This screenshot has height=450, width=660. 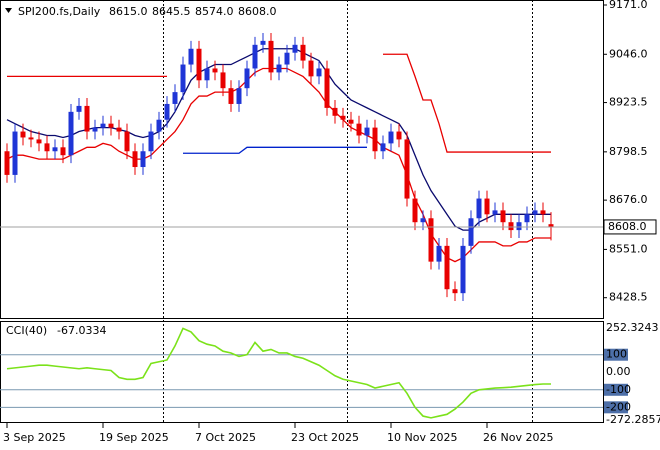 What do you see at coordinates (26, 330) in the screenshot?
I see `cci-title: CCI(40)` at bounding box center [26, 330].